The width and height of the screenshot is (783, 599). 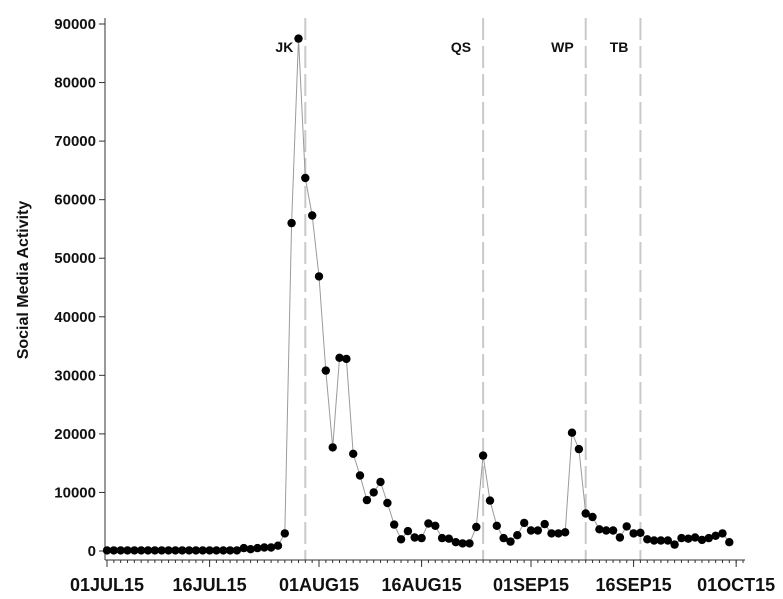 I want to click on event-label: WP, so click(x=562, y=47).